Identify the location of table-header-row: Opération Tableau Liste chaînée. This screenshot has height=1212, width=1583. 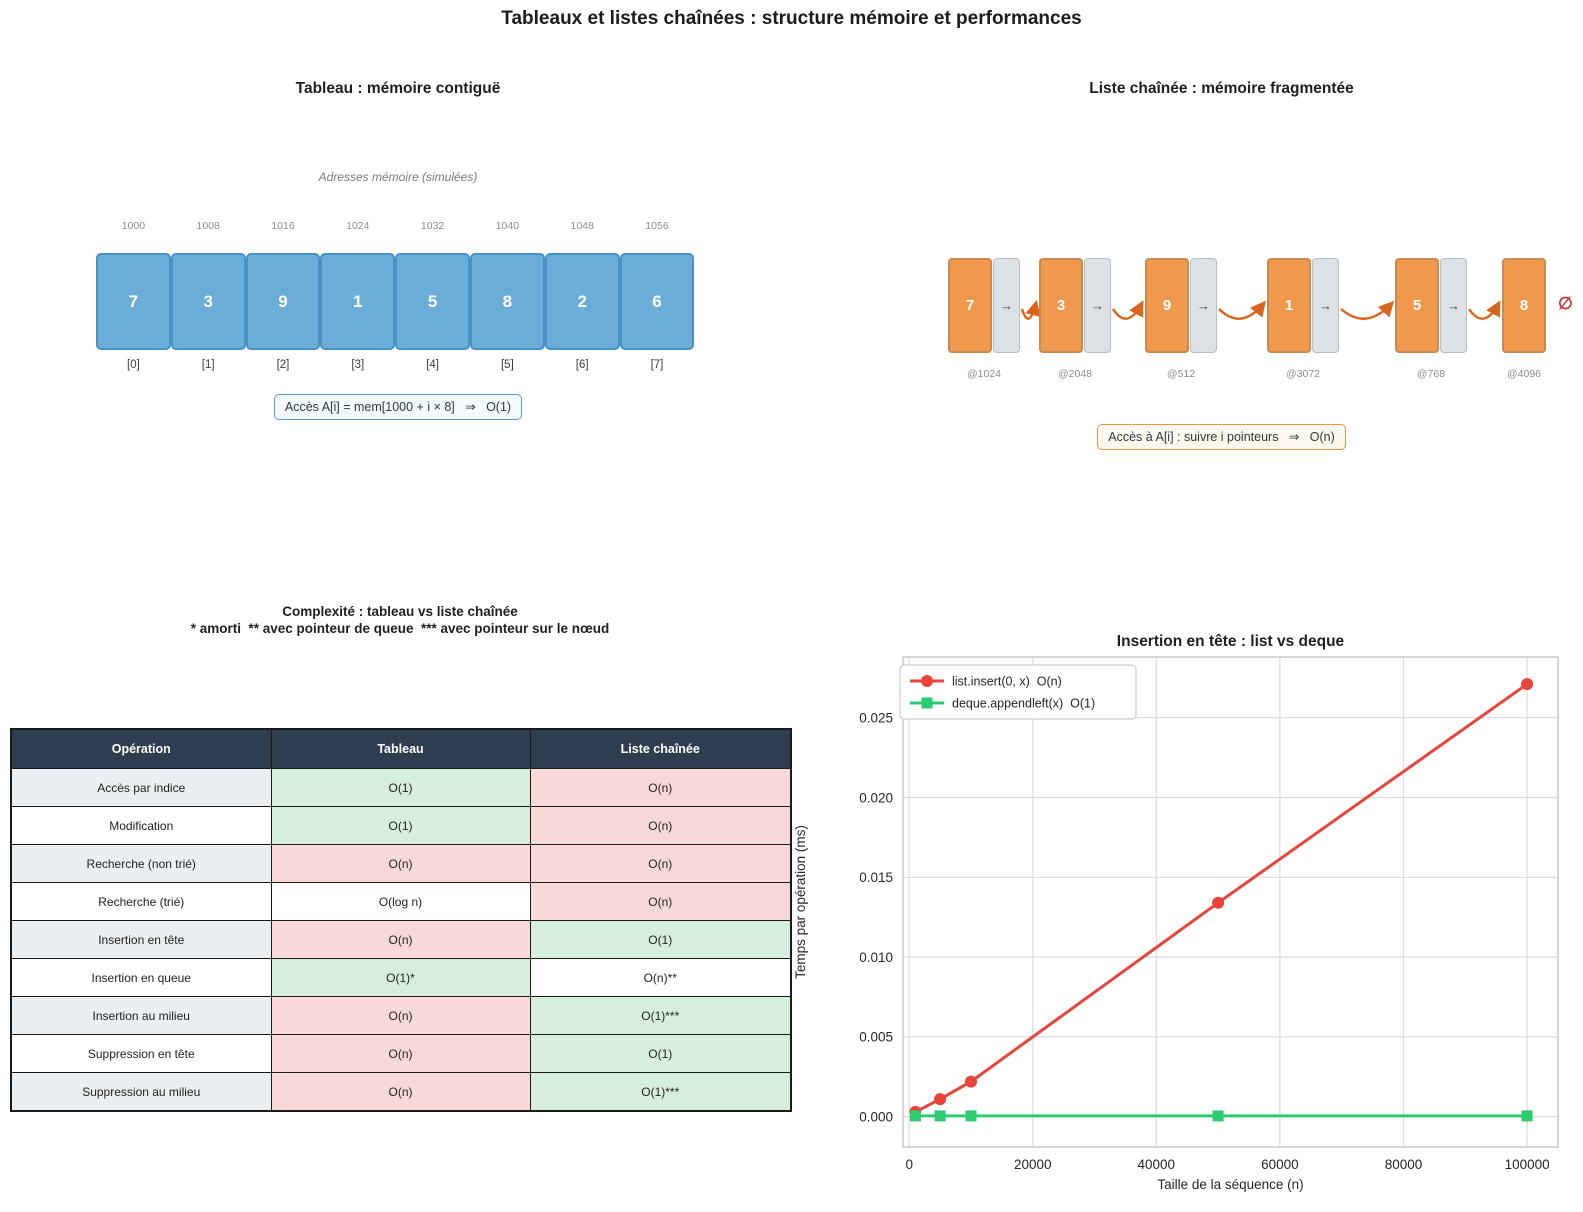
(401, 748).